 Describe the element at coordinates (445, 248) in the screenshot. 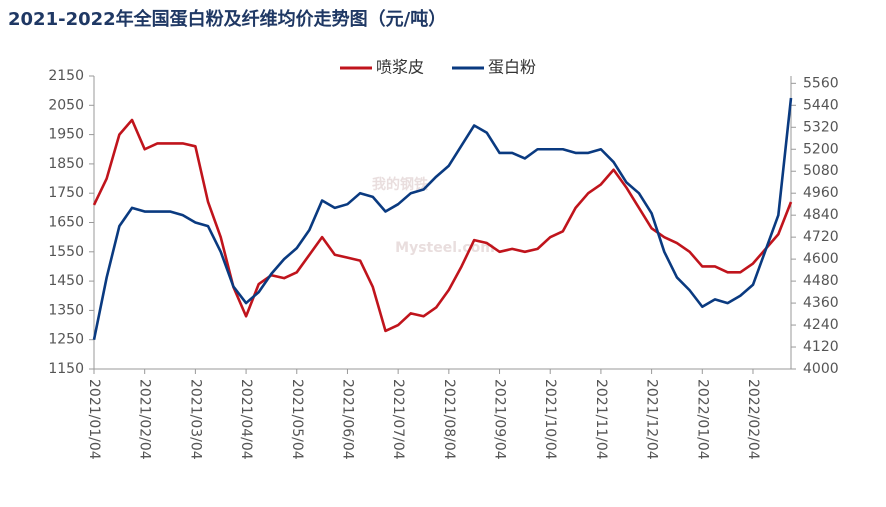

I see `watermark: Mysteel.com` at that location.